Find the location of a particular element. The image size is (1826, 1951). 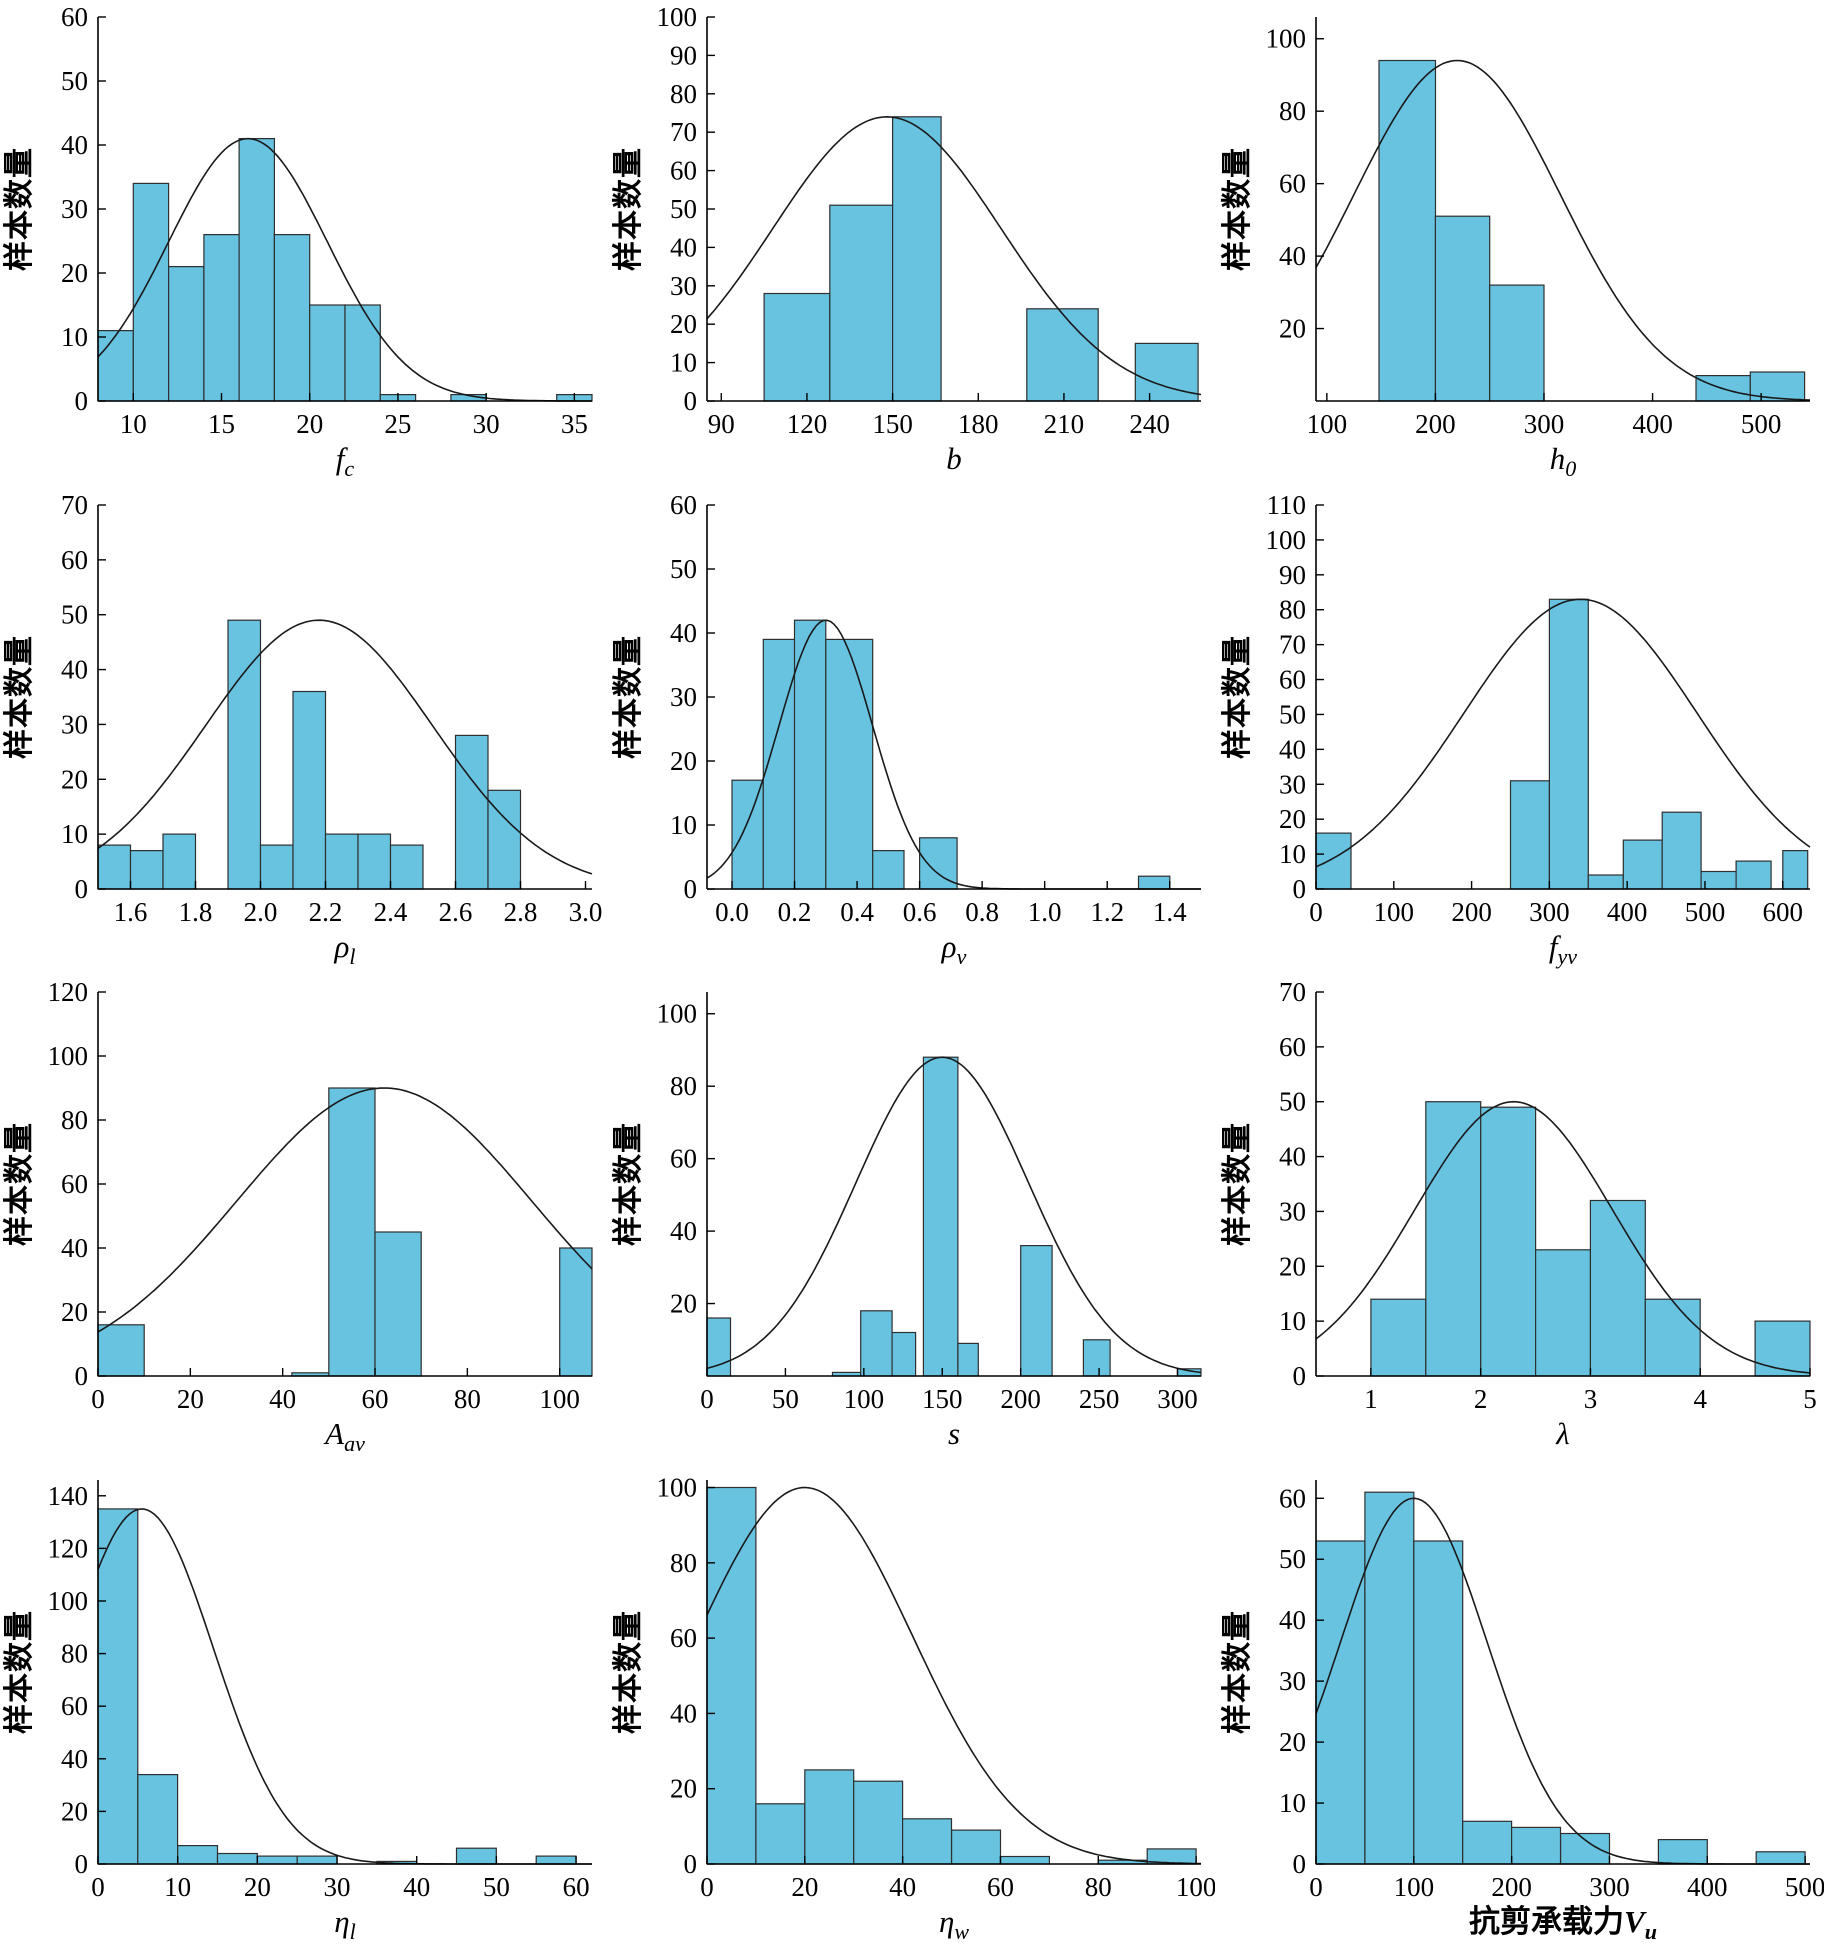

chart-svg-s: 0 50 100 150 200 250 300 20 40 60 80 100 样本数量 s is located at coordinates (907, 1221).